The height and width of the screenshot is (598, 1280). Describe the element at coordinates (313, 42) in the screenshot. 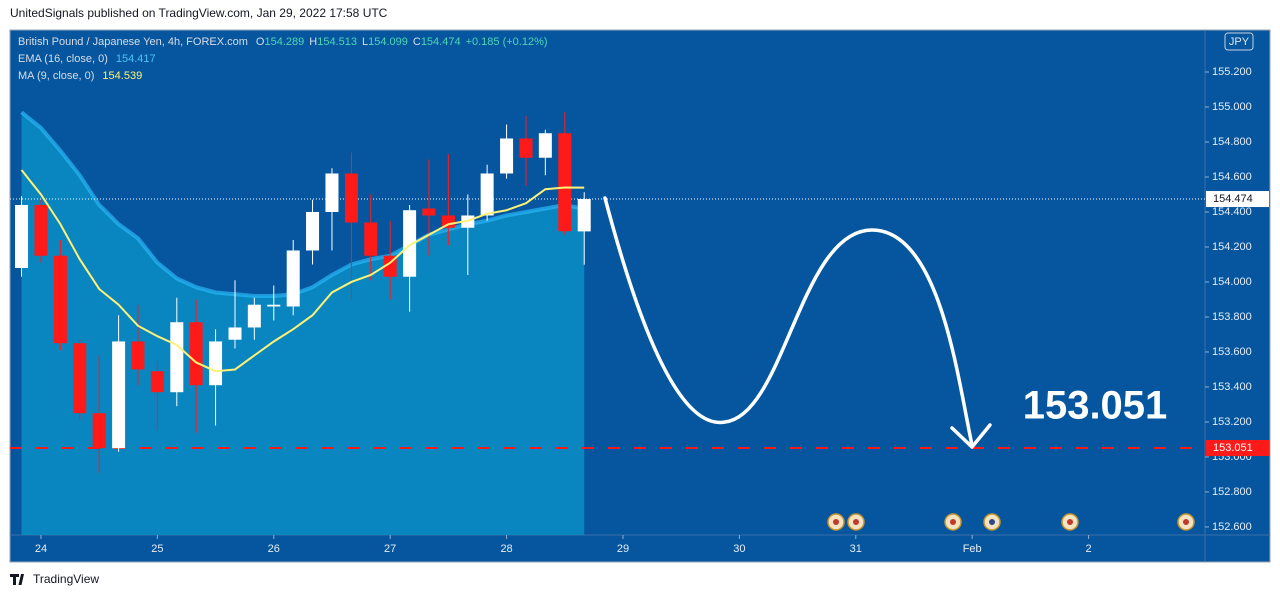

I see `ohlc-label: H` at that location.